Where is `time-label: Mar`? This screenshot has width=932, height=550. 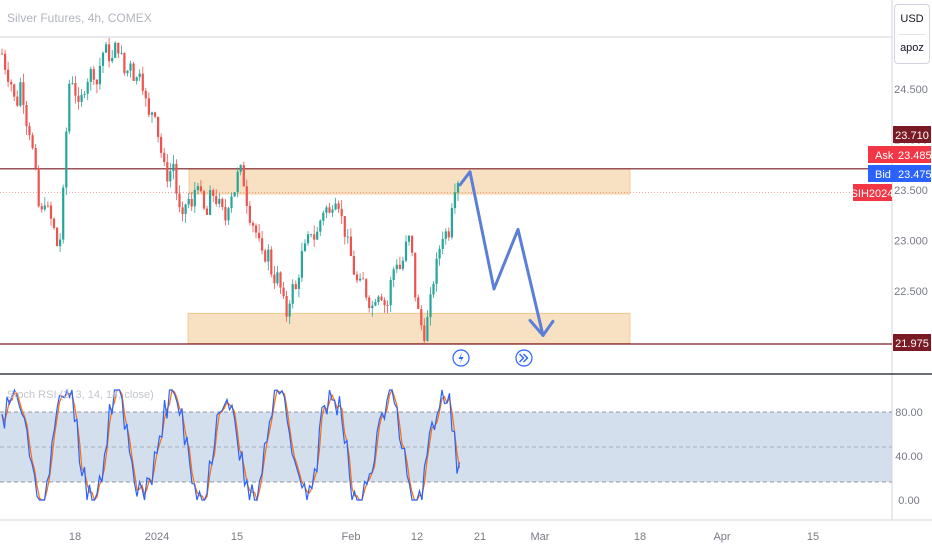 time-label: Mar is located at coordinates (540, 537).